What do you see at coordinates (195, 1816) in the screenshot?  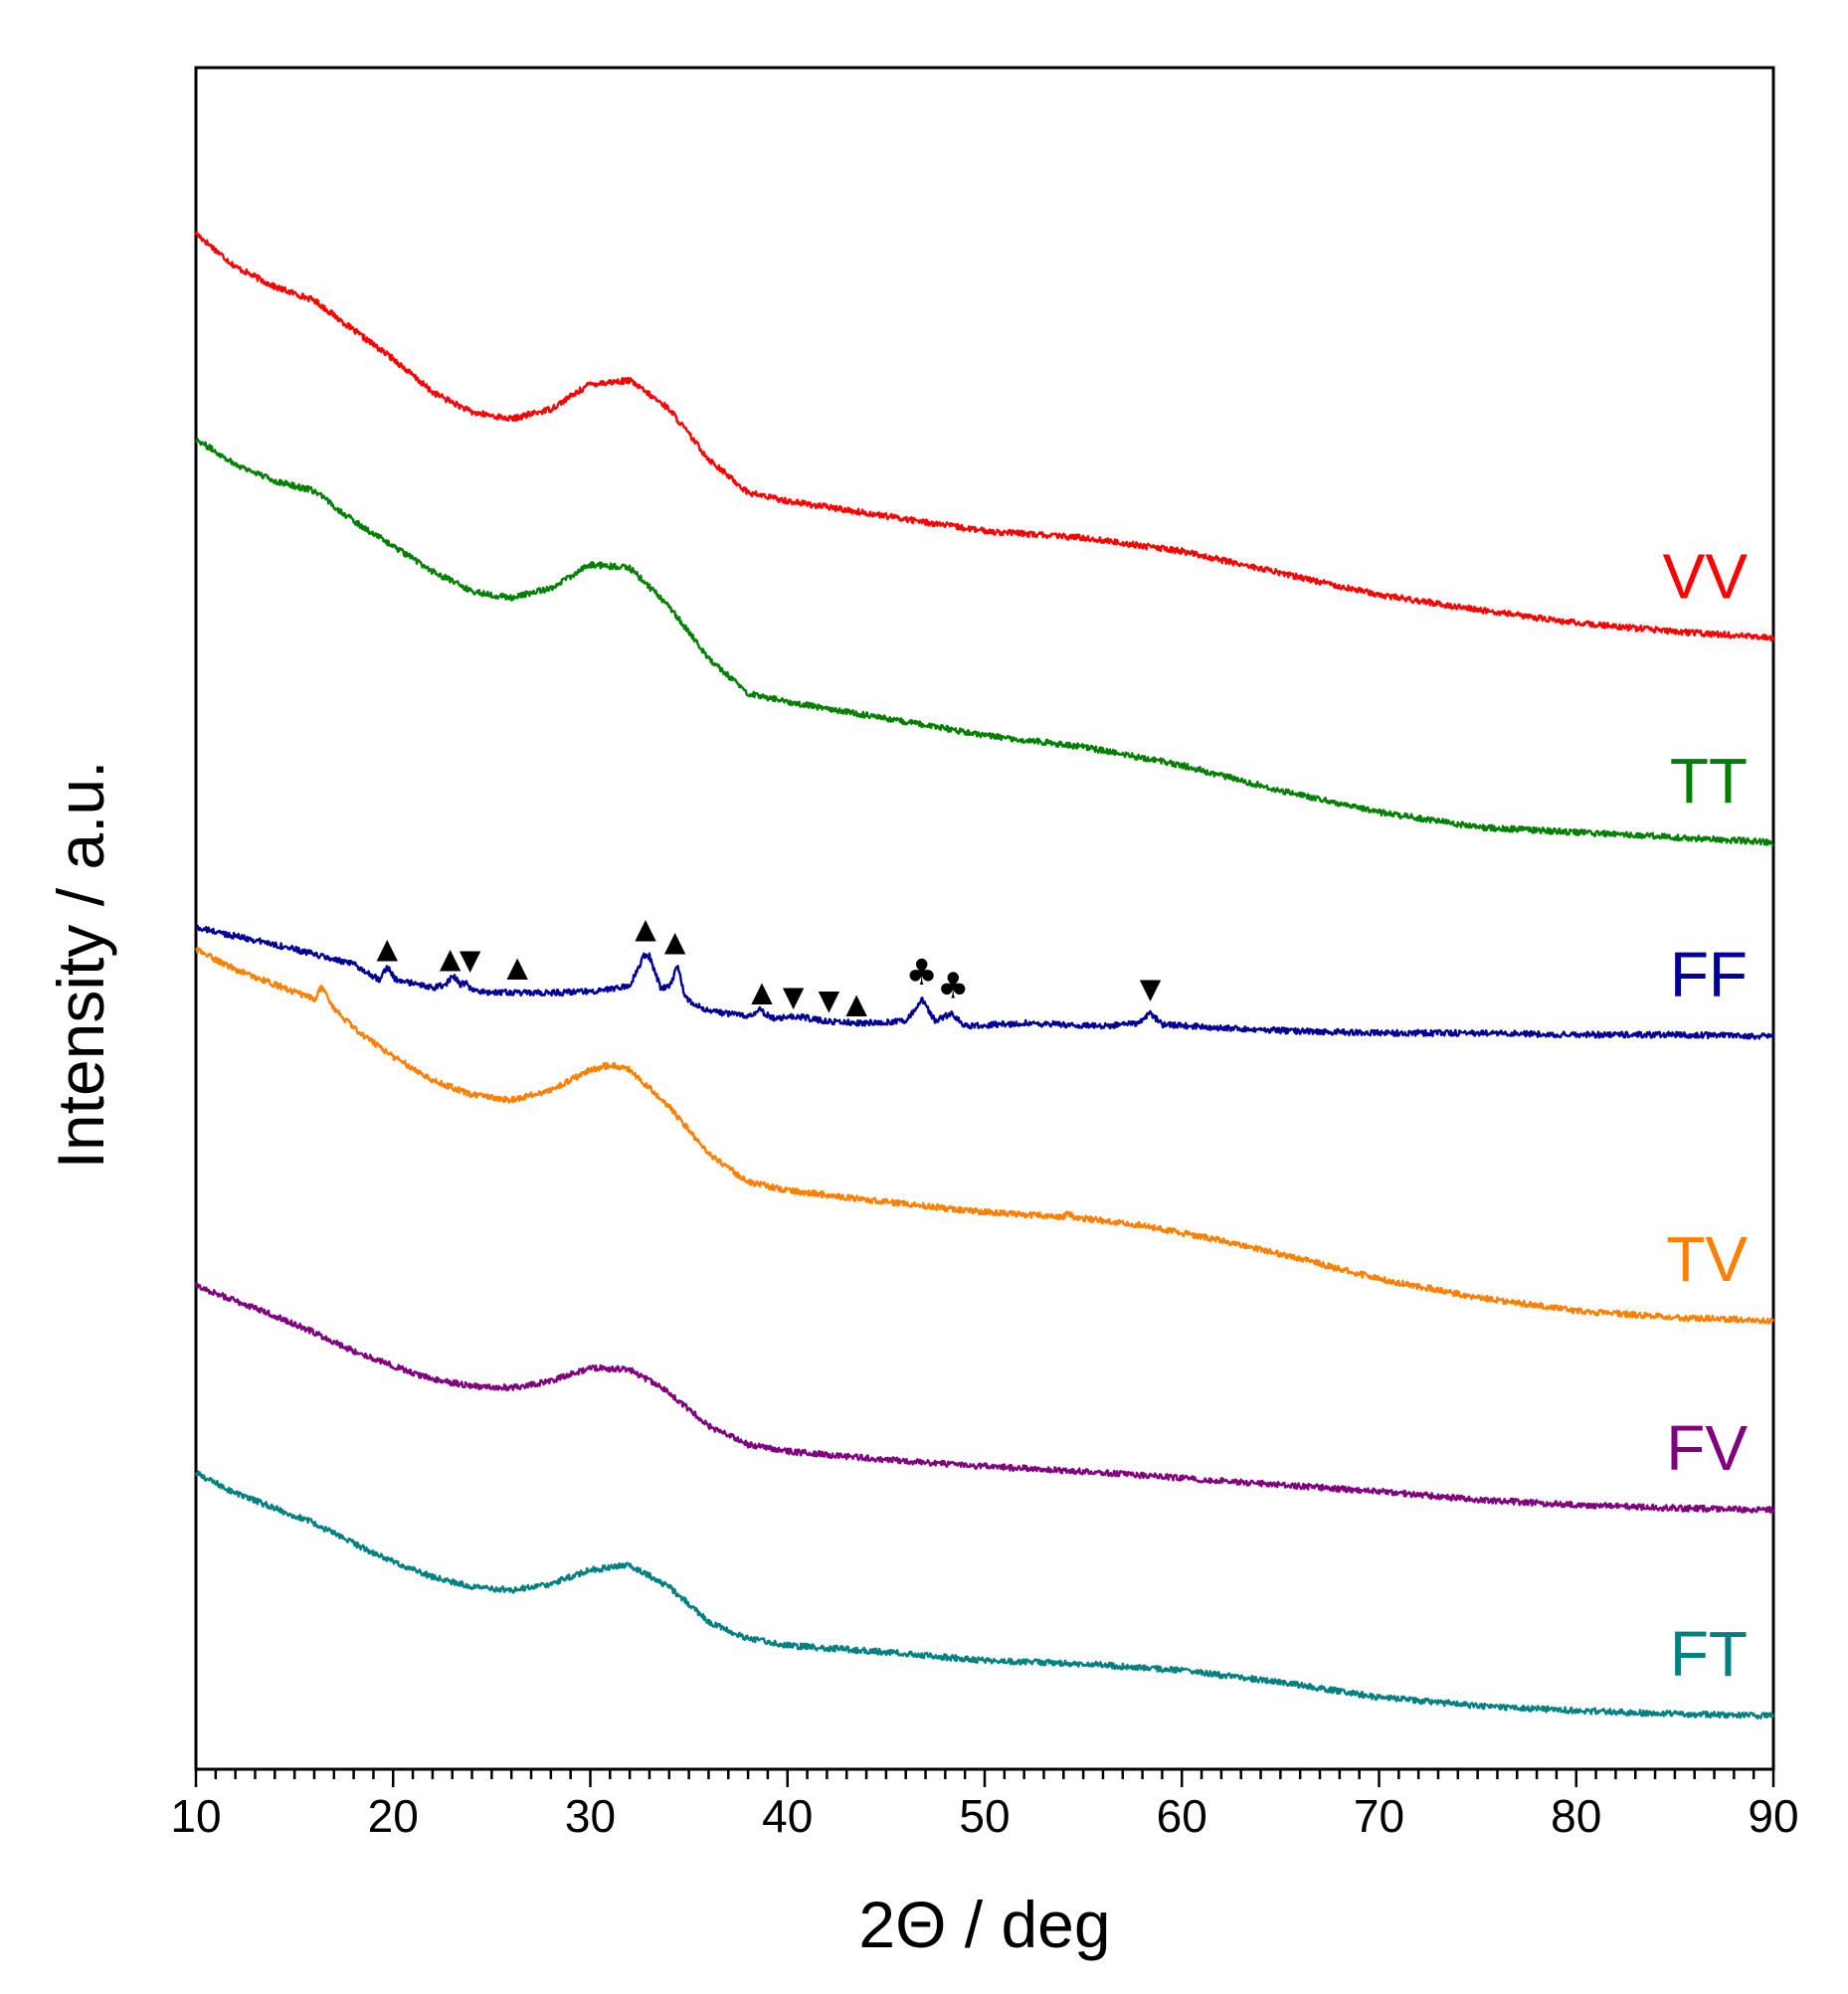 I see `x-tick-label: 10` at bounding box center [195, 1816].